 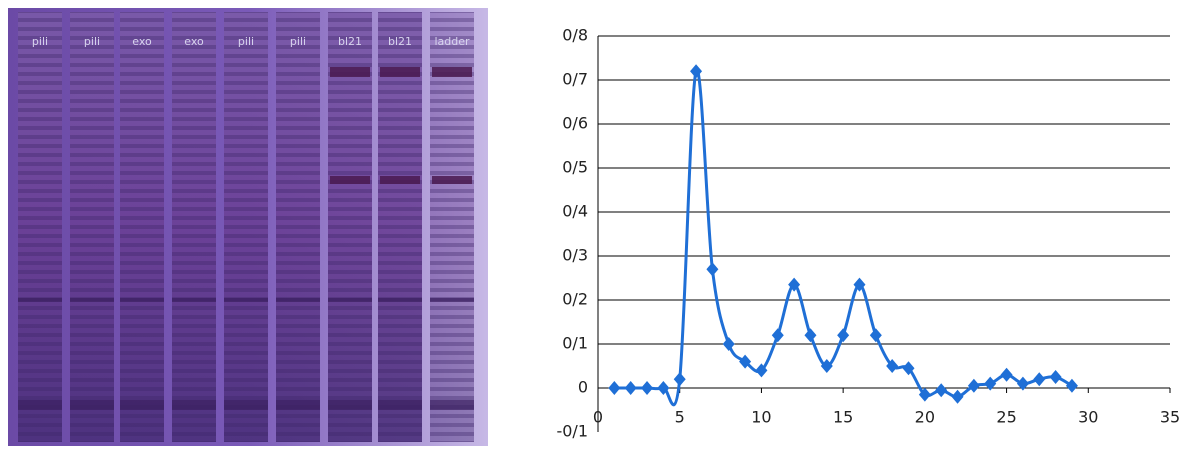 I want to click on x-tick-label: 10, so click(x=761, y=417).